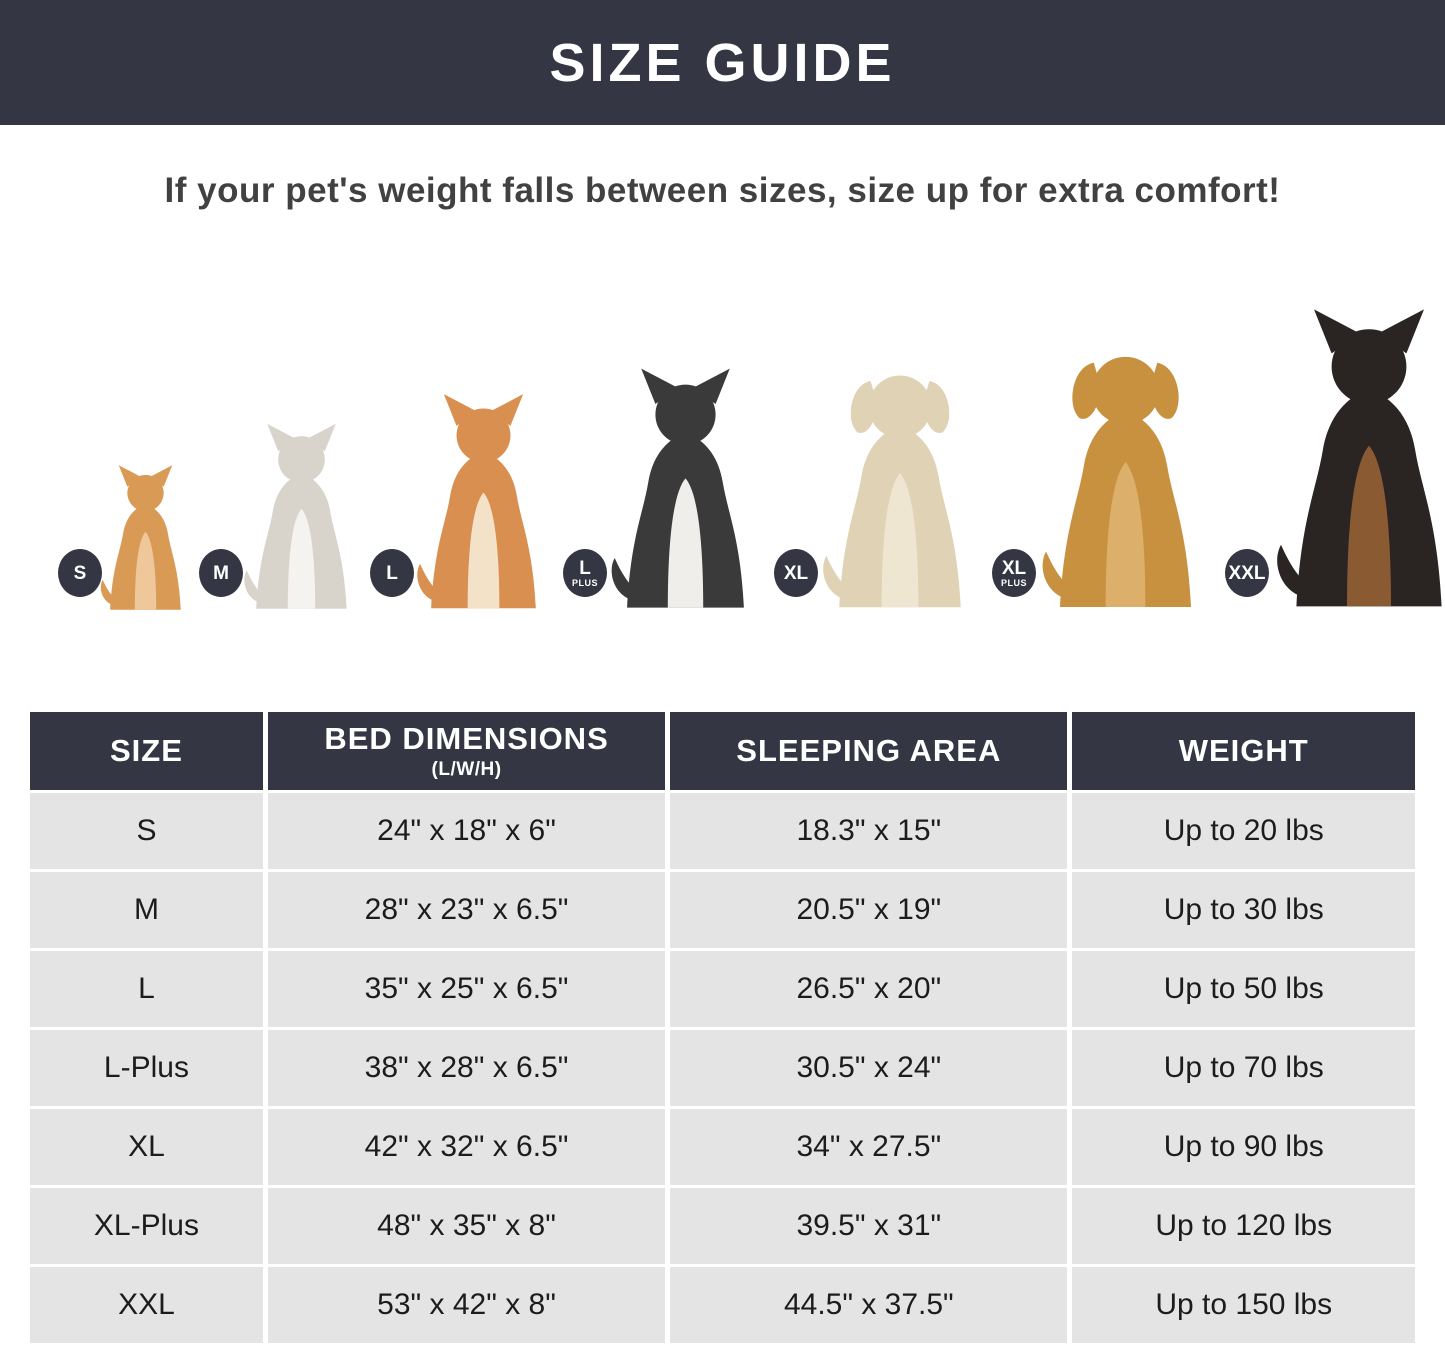 This screenshot has width=1445, height=1364. I want to click on title-bar: SIZE GUIDE, so click(722, 62).